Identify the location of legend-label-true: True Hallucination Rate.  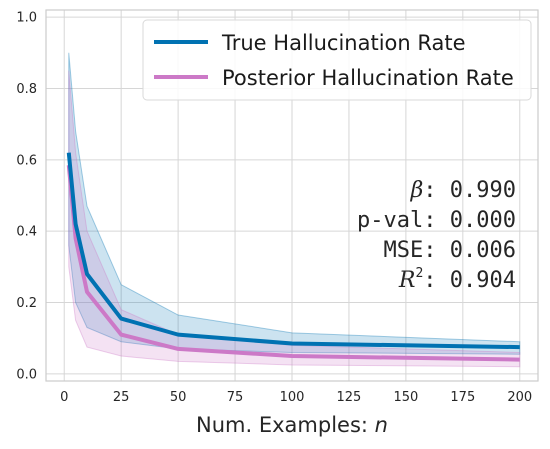
(343, 43).